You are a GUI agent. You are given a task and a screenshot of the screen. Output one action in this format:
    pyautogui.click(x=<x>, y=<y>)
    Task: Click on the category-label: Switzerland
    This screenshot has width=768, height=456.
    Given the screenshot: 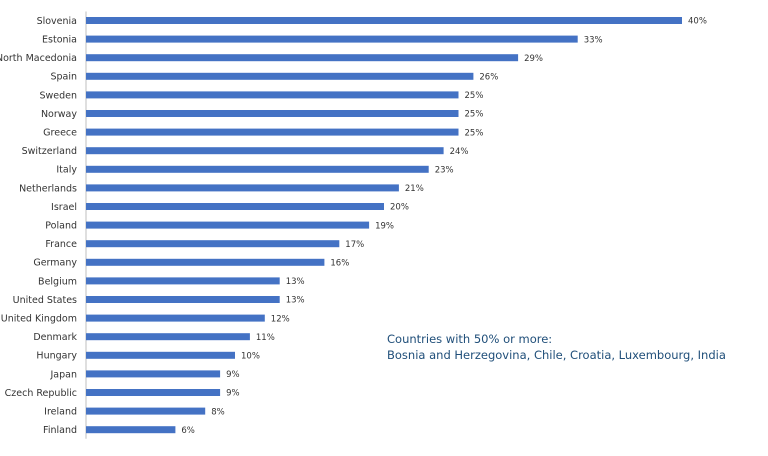 What is the action you would take?
    pyautogui.click(x=49, y=151)
    